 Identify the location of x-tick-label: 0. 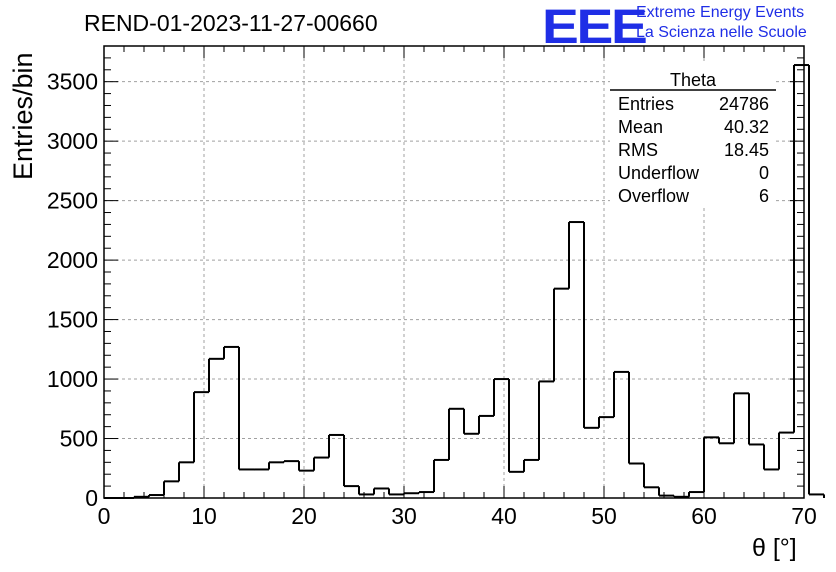
(104, 516).